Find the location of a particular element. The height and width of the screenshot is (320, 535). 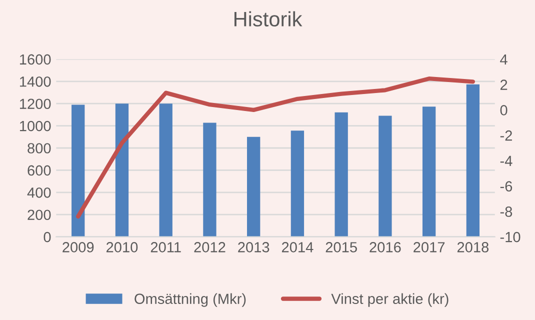

chart-title: Historik is located at coordinates (268, 19).